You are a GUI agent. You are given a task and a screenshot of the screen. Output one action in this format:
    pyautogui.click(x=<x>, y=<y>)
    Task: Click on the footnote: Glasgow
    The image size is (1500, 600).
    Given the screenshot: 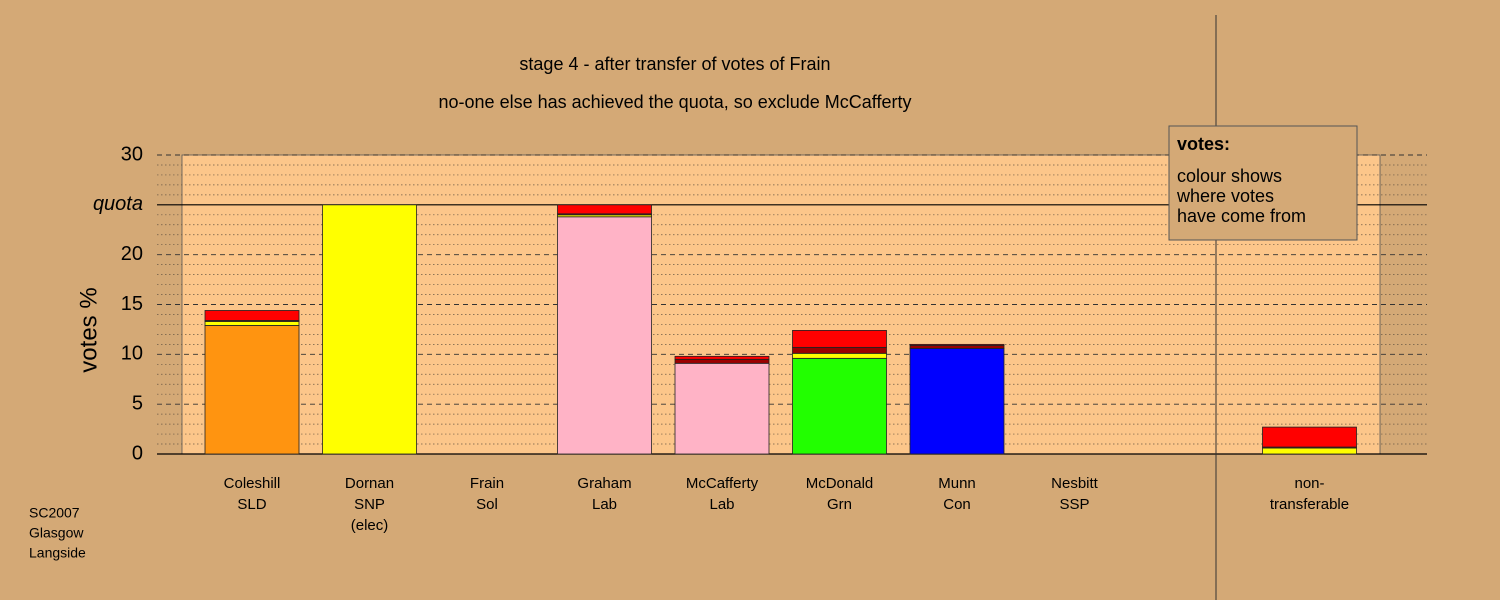 What is the action you would take?
    pyautogui.click(x=56, y=533)
    